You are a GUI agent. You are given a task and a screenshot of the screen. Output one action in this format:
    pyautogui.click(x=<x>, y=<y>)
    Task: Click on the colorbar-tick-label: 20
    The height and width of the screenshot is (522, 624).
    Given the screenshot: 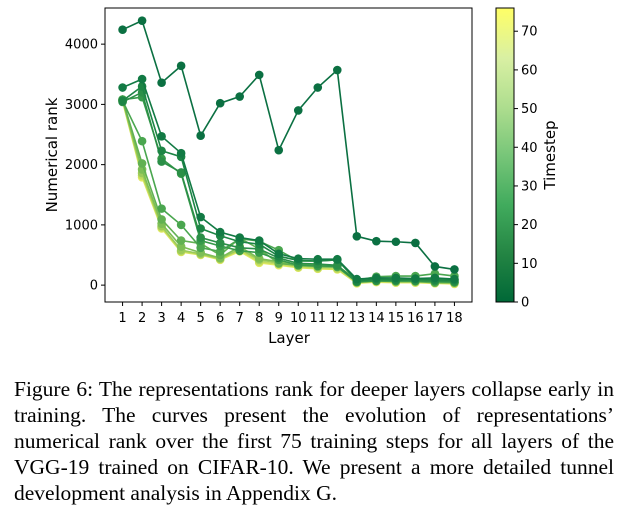 What is the action you would take?
    pyautogui.click(x=529, y=225)
    